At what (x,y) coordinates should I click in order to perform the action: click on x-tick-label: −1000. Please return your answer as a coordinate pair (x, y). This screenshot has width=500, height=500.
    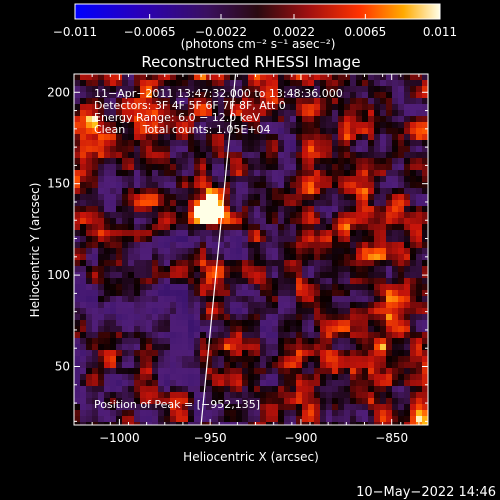
    Looking at the image, I should click on (119, 438).